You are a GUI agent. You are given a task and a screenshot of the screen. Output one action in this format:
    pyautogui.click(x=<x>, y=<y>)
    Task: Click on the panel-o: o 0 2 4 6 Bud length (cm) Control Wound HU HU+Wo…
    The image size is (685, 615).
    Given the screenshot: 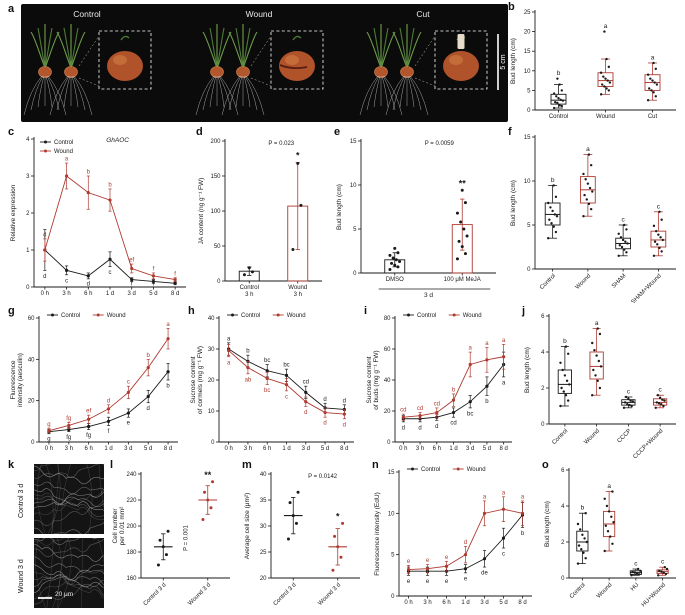 What is the action you would take?
    pyautogui.click(x=612, y=536)
    